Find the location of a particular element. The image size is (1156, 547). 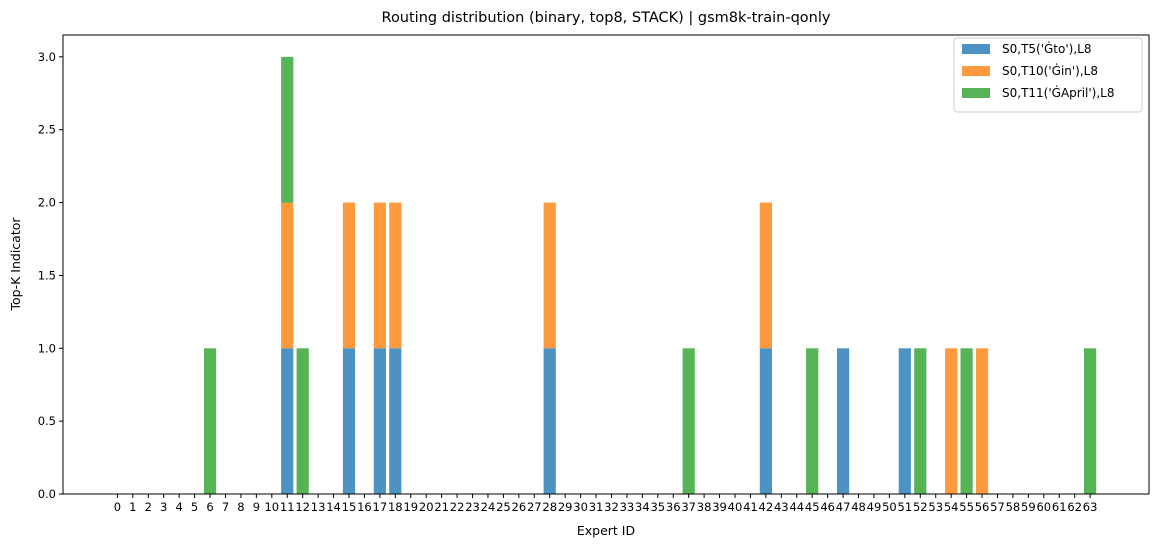

x-tick-label: 45 is located at coordinates (812, 507).